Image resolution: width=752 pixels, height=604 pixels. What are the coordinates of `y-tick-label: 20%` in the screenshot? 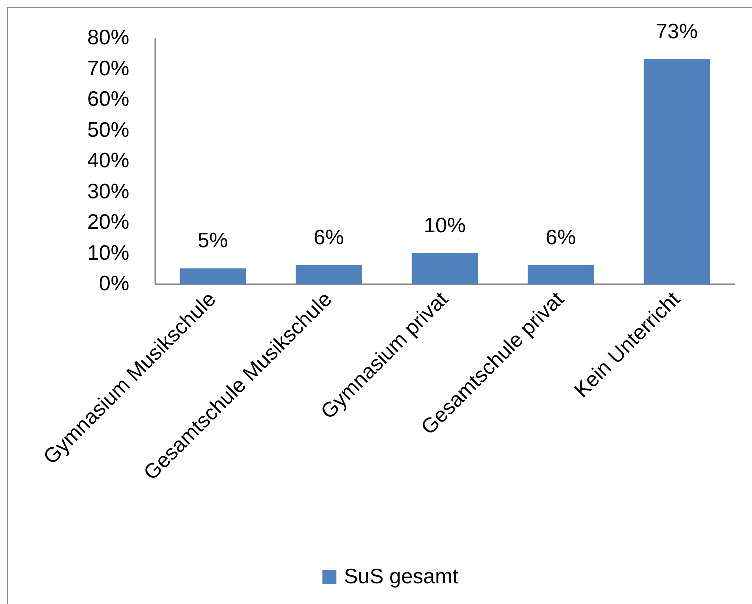 It's located at (108, 222).